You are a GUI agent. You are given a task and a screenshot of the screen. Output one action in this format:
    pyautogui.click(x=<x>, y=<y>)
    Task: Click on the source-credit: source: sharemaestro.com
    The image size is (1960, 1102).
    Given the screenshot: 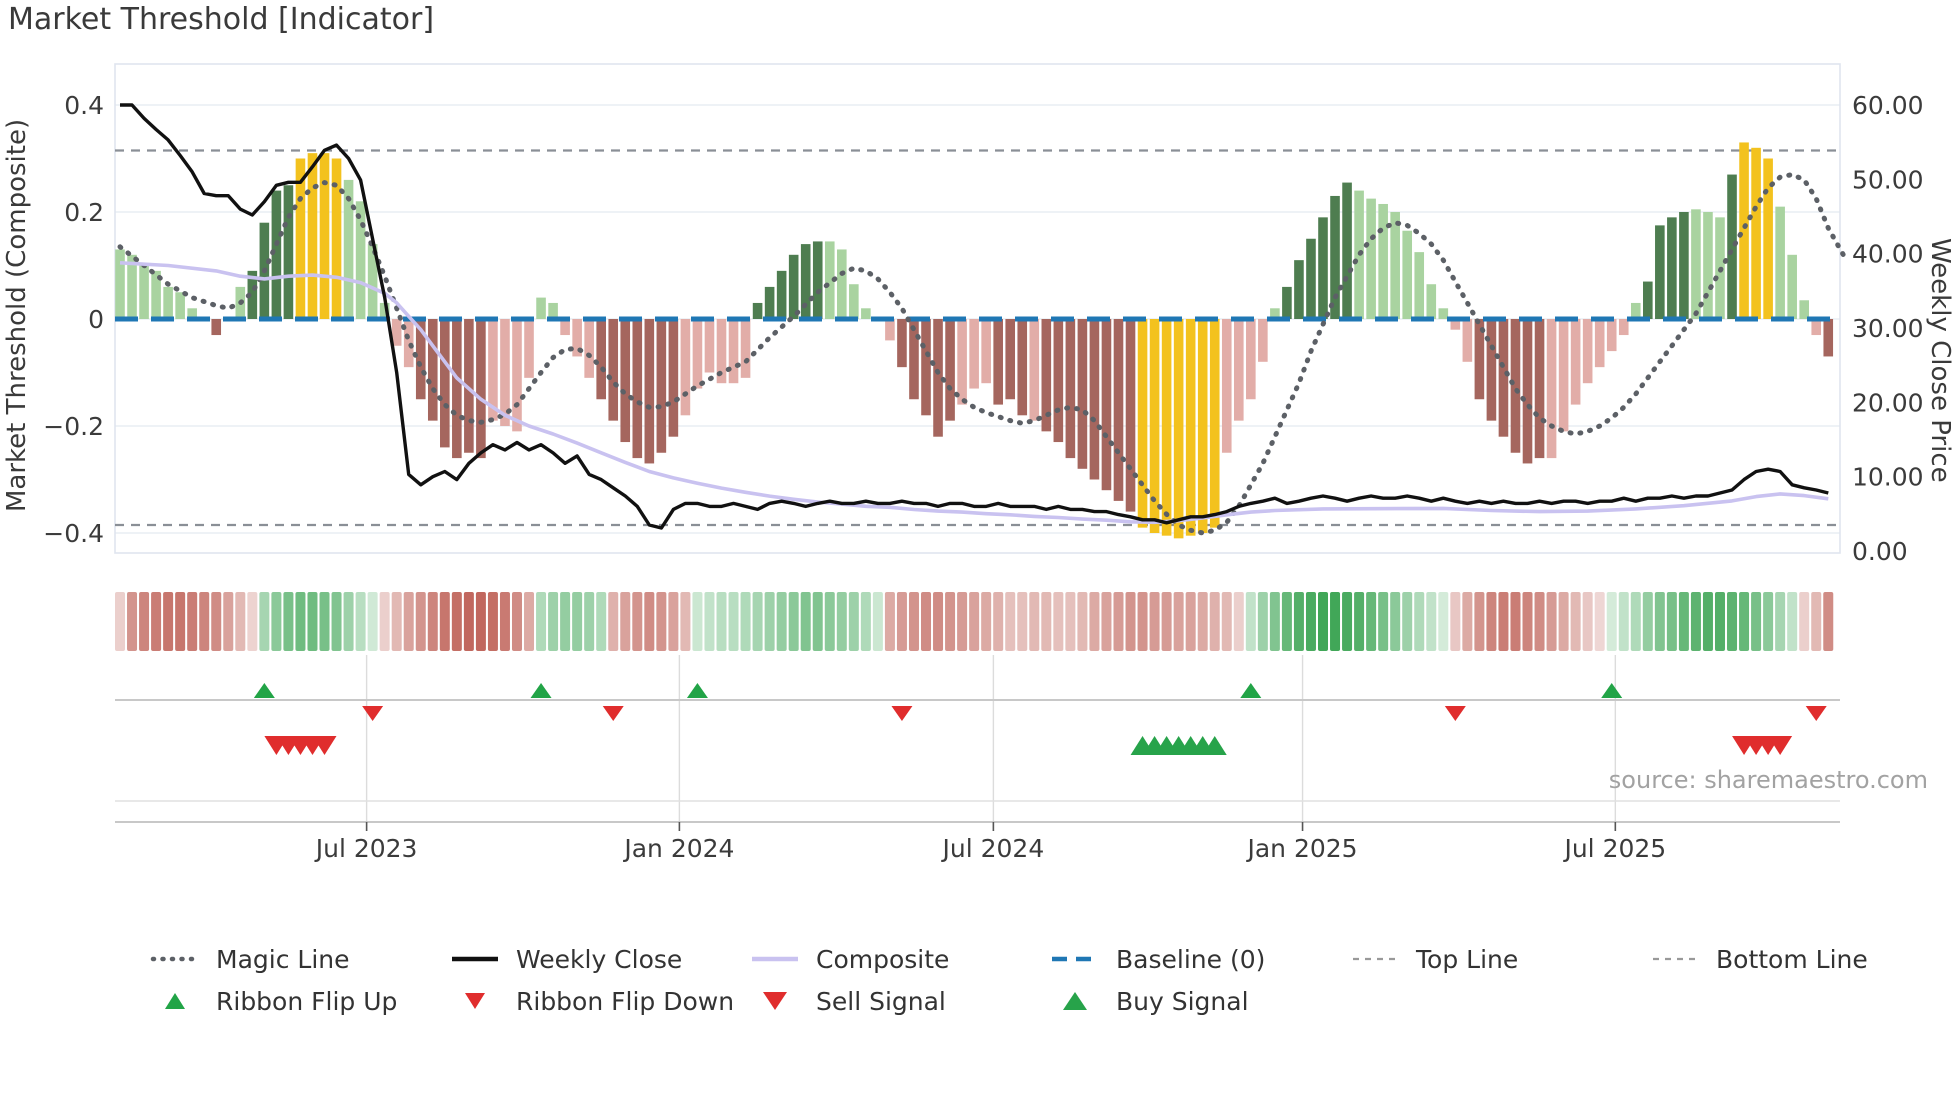 What is the action you would take?
    pyautogui.click(x=1768, y=780)
    